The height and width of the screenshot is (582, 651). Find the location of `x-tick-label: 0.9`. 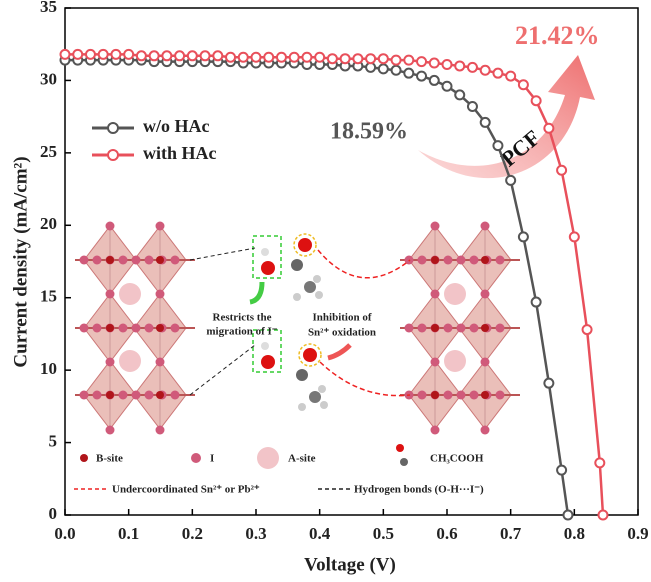

x-tick-label: 0.9 is located at coordinates (637, 533).